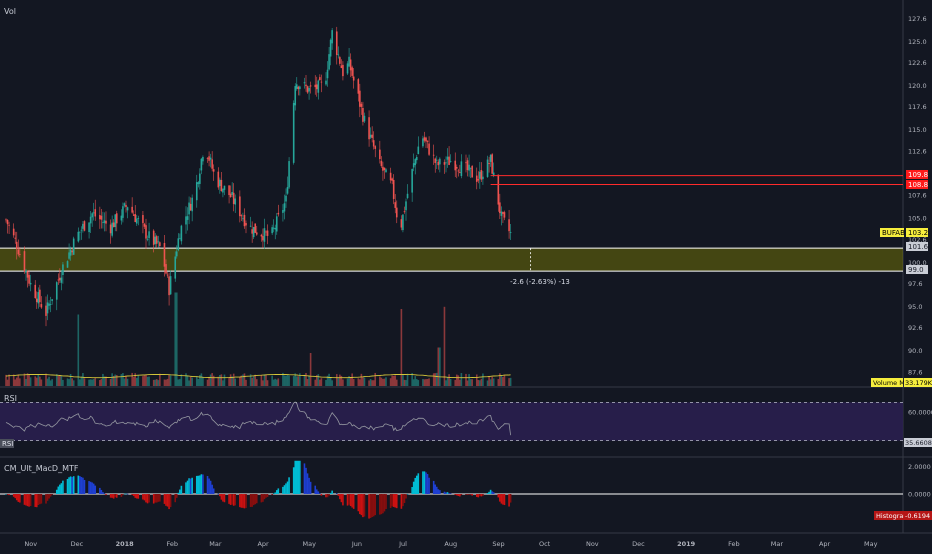 The width and height of the screenshot is (932, 554). Describe the element at coordinates (917, 107) in the screenshot. I see `price-tick-label: 117.6` at that location.